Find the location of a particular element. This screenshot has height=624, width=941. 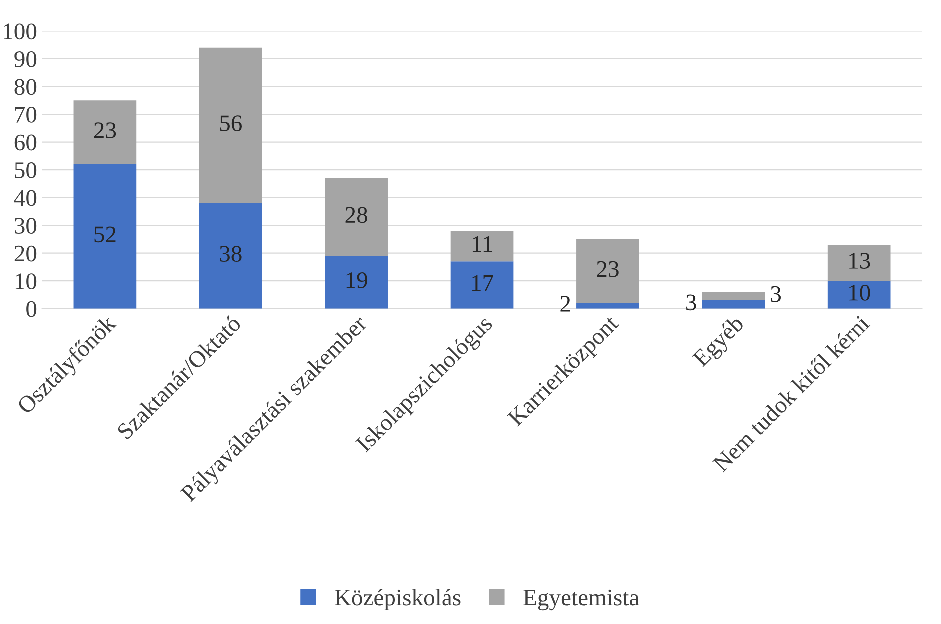

data-label: 13 is located at coordinates (860, 261).